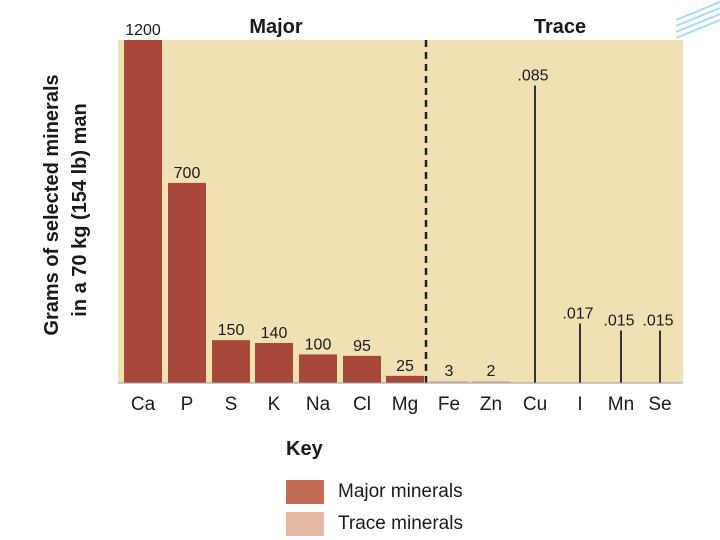 This screenshot has height=540, width=720. What do you see at coordinates (187, 173) in the screenshot?
I see `value-label-p: 700` at bounding box center [187, 173].